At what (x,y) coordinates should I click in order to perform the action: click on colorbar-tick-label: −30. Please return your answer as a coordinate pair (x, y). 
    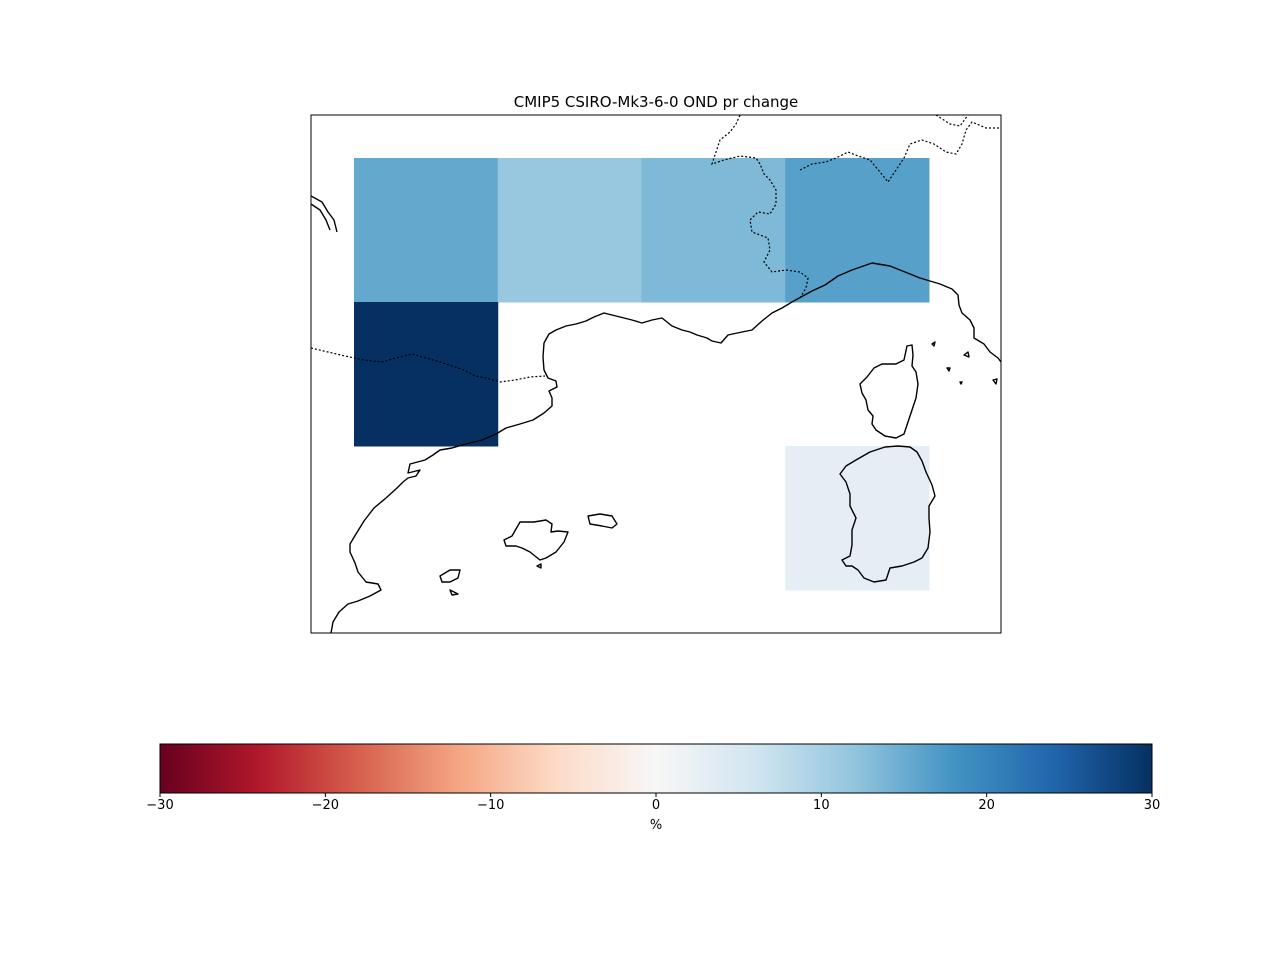
    Looking at the image, I should click on (159, 805).